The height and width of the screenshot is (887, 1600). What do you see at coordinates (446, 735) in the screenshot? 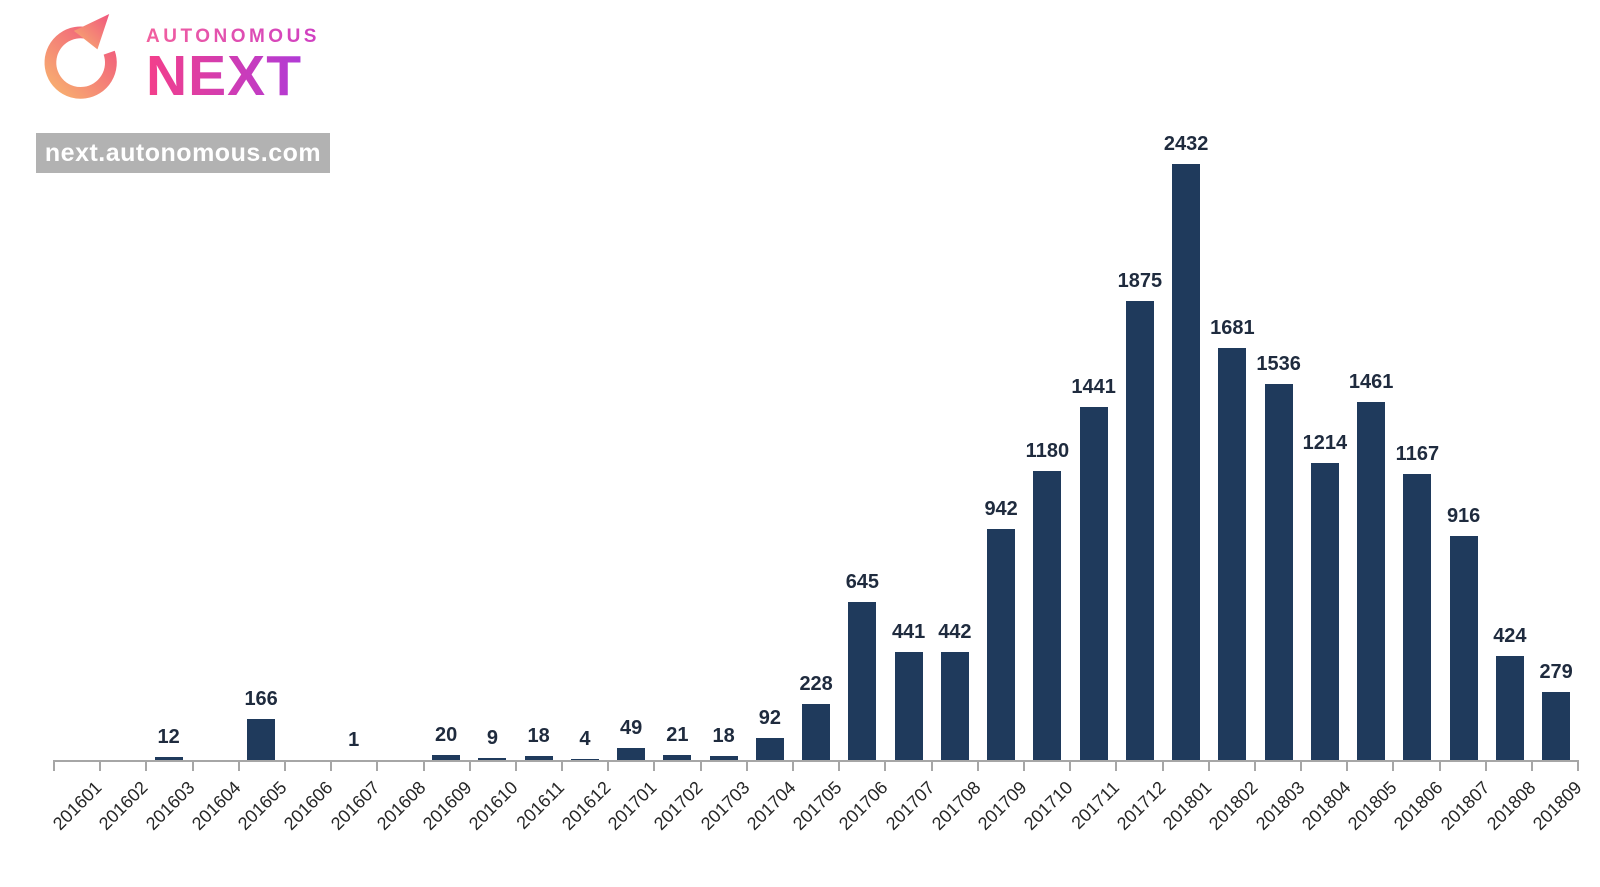
I see `value-label-201609: 20` at bounding box center [446, 735].